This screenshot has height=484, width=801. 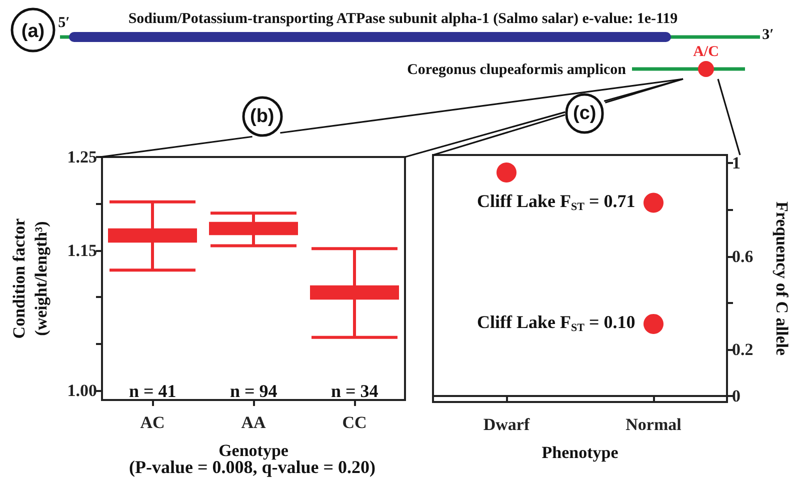 What do you see at coordinates (82, 250) in the screenshot?
I see `y-tick-label: 1.15` at bounding box center [82, 250].